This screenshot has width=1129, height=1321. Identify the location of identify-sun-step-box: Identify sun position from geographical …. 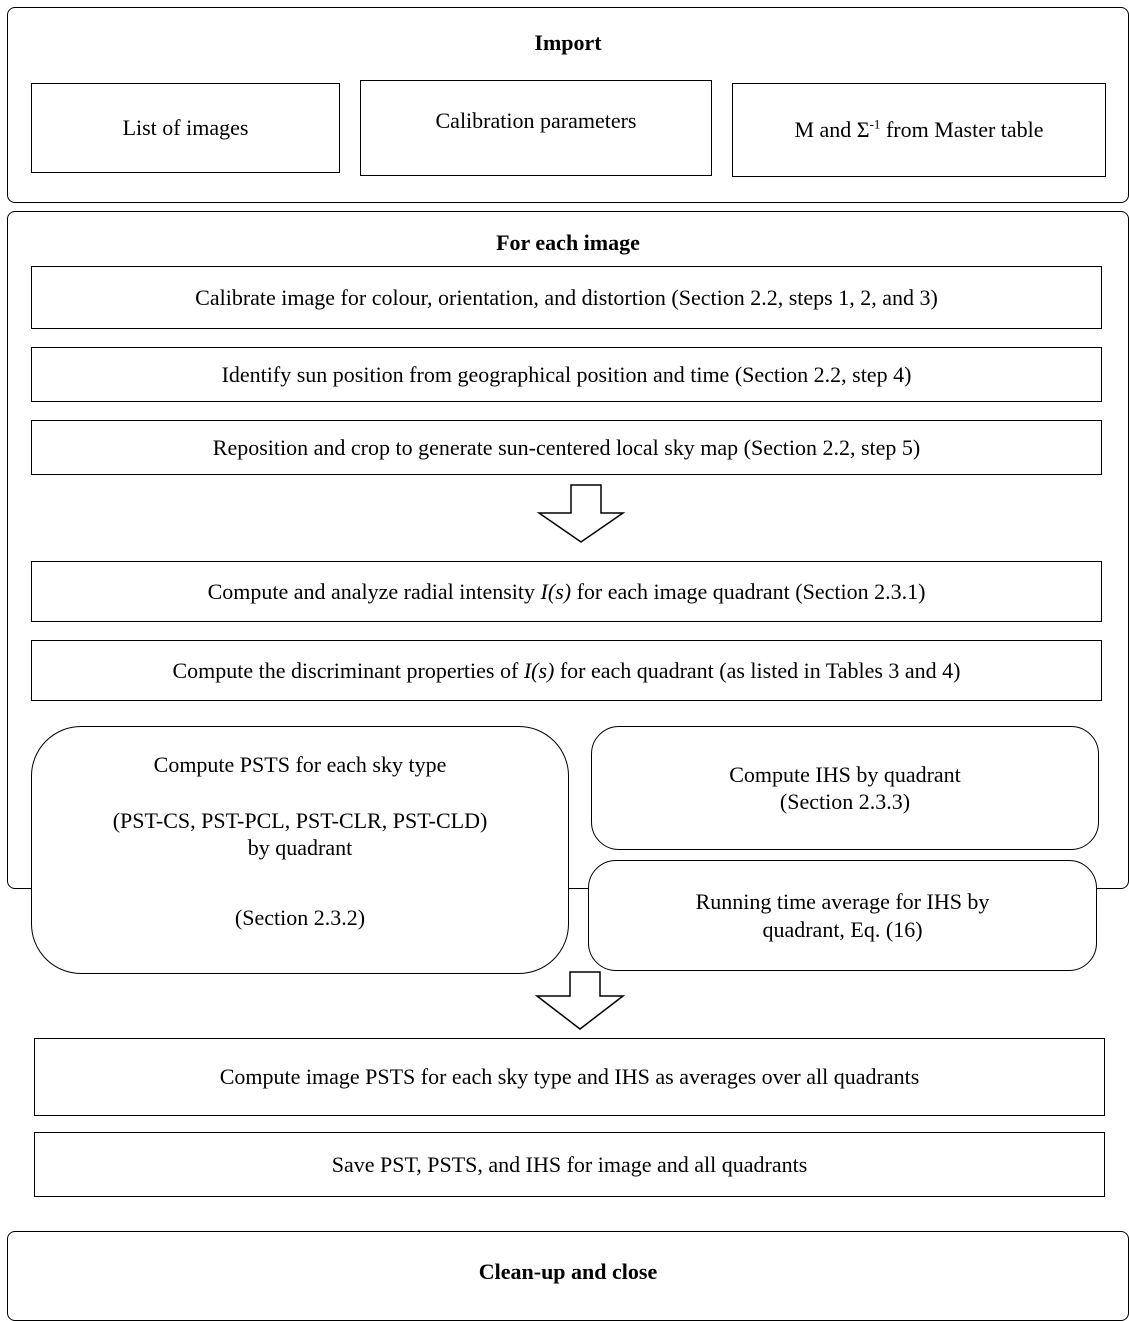
(566, 374).